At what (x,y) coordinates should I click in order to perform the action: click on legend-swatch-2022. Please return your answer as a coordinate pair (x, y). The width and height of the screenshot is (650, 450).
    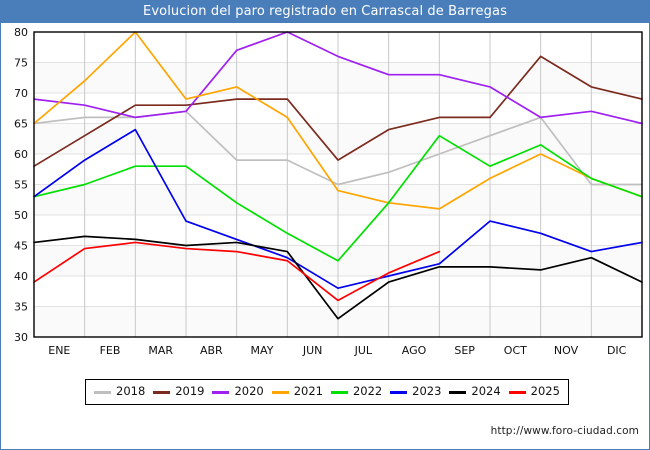
    Looking at the image, I should click on (339, 392).